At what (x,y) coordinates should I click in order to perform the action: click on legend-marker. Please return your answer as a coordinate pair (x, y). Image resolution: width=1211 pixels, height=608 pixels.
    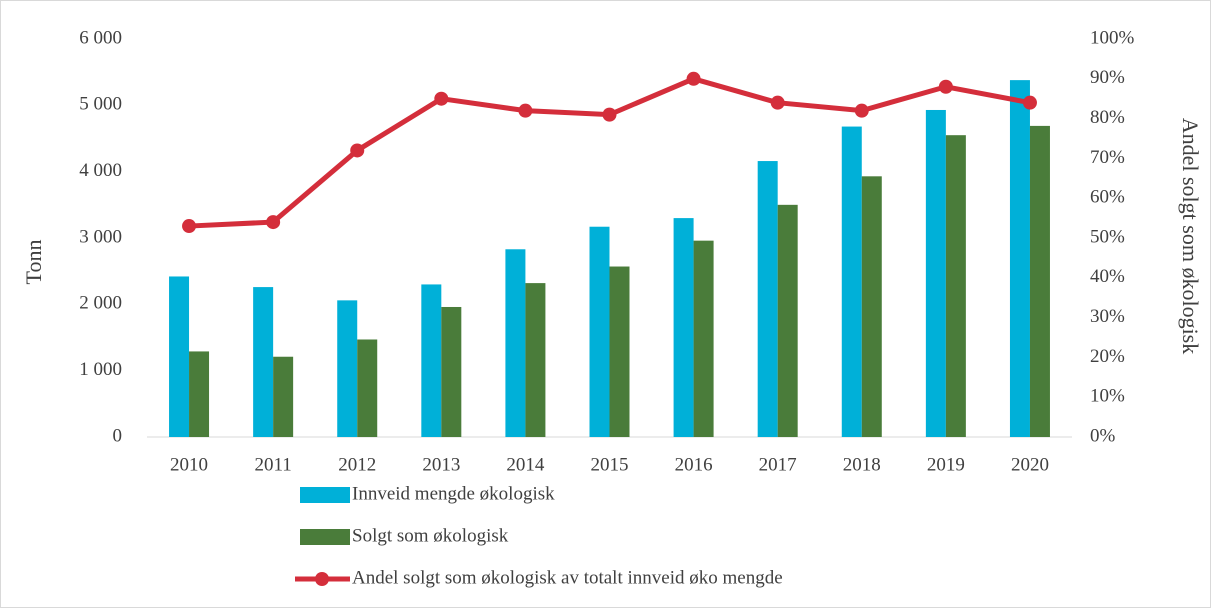
    Looking at the image, I should click on (322, 579).